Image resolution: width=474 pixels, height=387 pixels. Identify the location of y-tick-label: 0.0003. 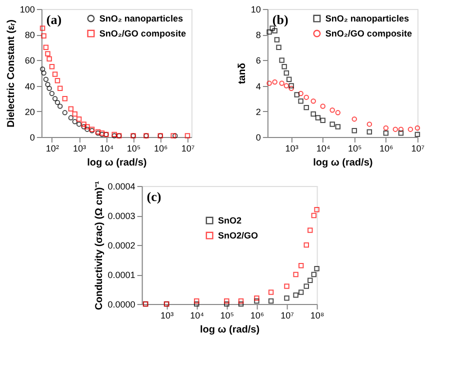
(122, 216).